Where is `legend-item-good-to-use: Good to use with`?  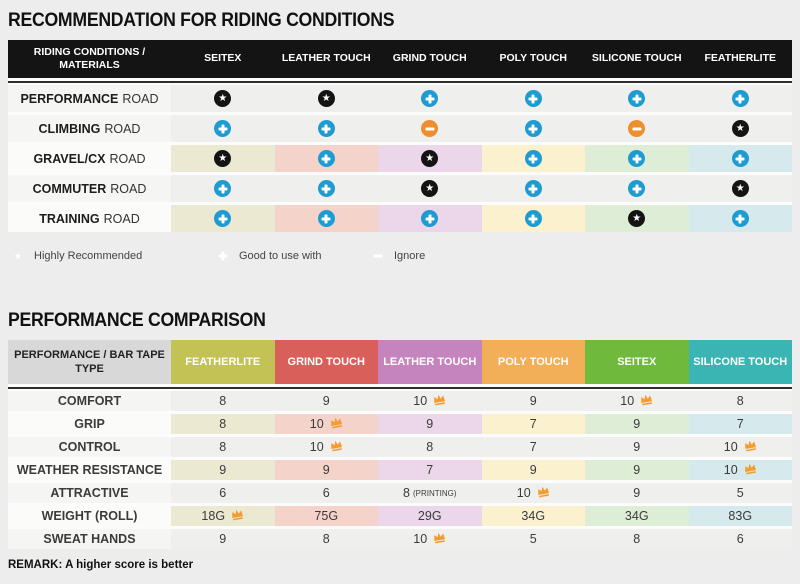 legend-item-good-to-use: Good to use with is located at coordinates (292, 256).